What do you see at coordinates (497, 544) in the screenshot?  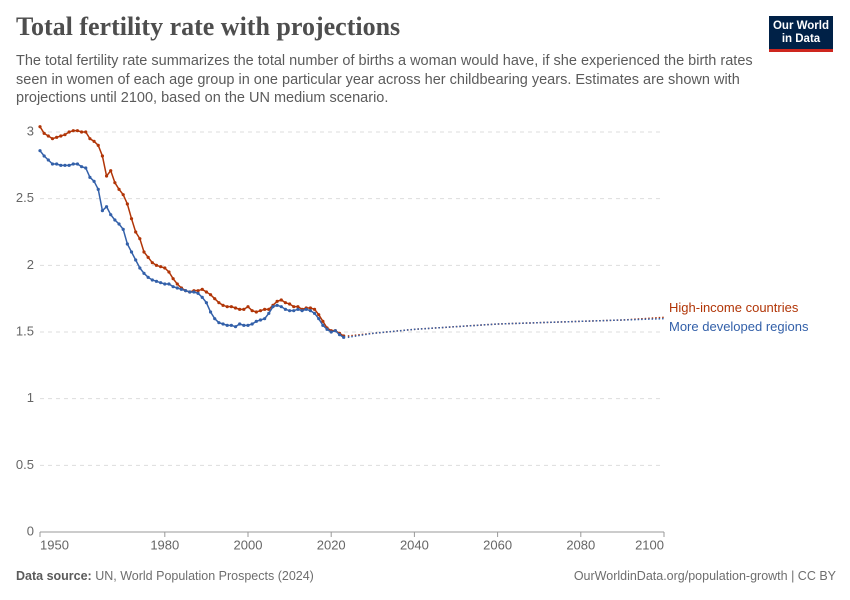 I see `x-tick-label: 2060` at bounding box center [497, 544].